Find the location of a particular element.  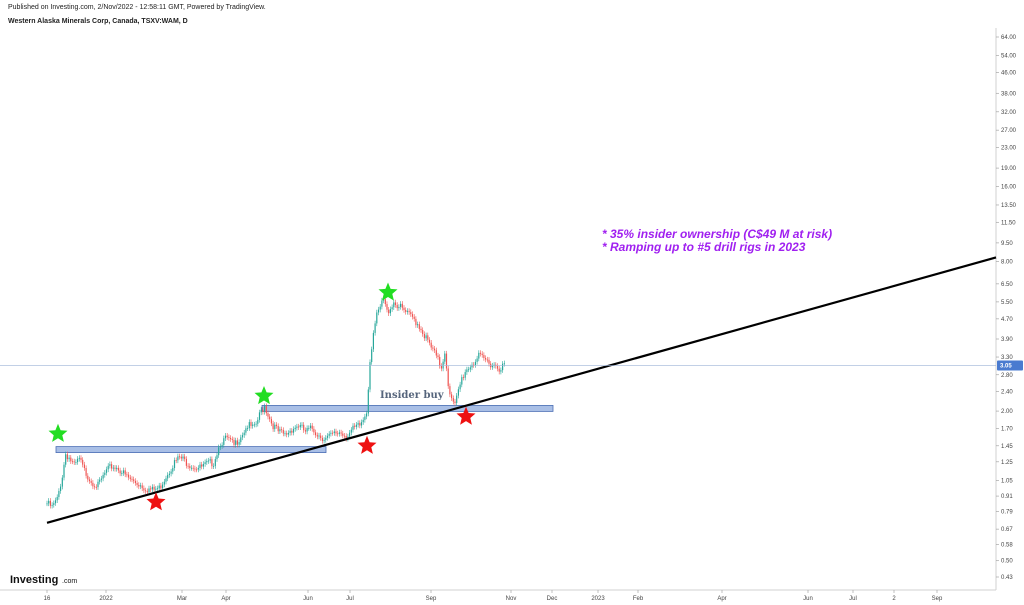

y-tick-label: 19.00 is located at coordinates (1009, 169).